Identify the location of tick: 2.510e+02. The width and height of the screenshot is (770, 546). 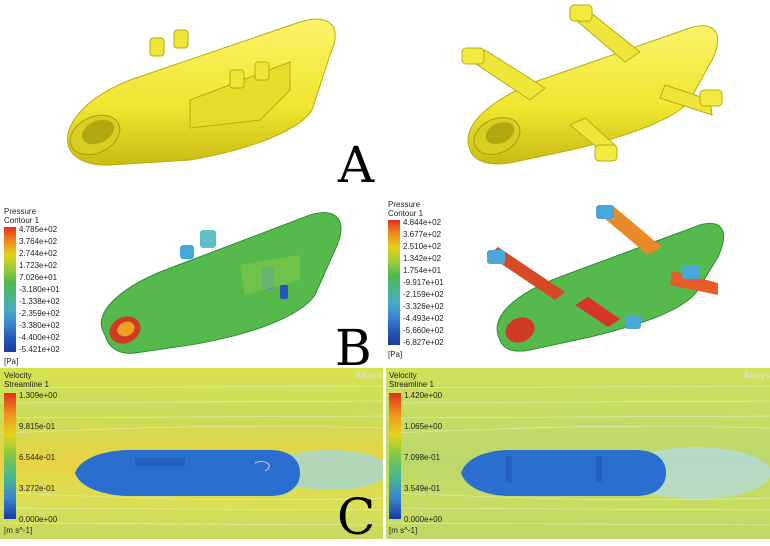
(422, 246).